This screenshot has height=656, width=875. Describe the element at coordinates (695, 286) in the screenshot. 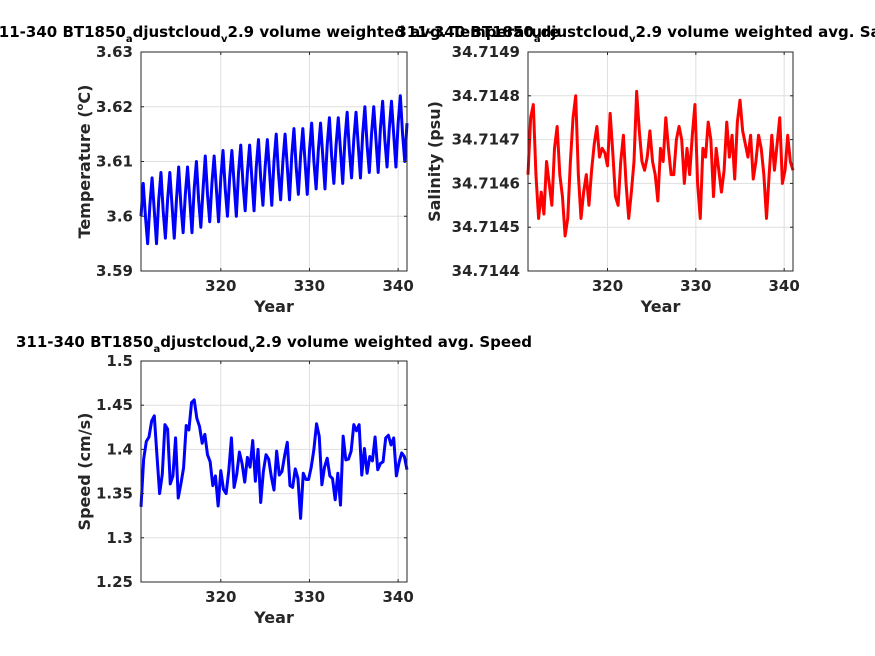

I see `salinity-x-tick-label: 330` at that location.